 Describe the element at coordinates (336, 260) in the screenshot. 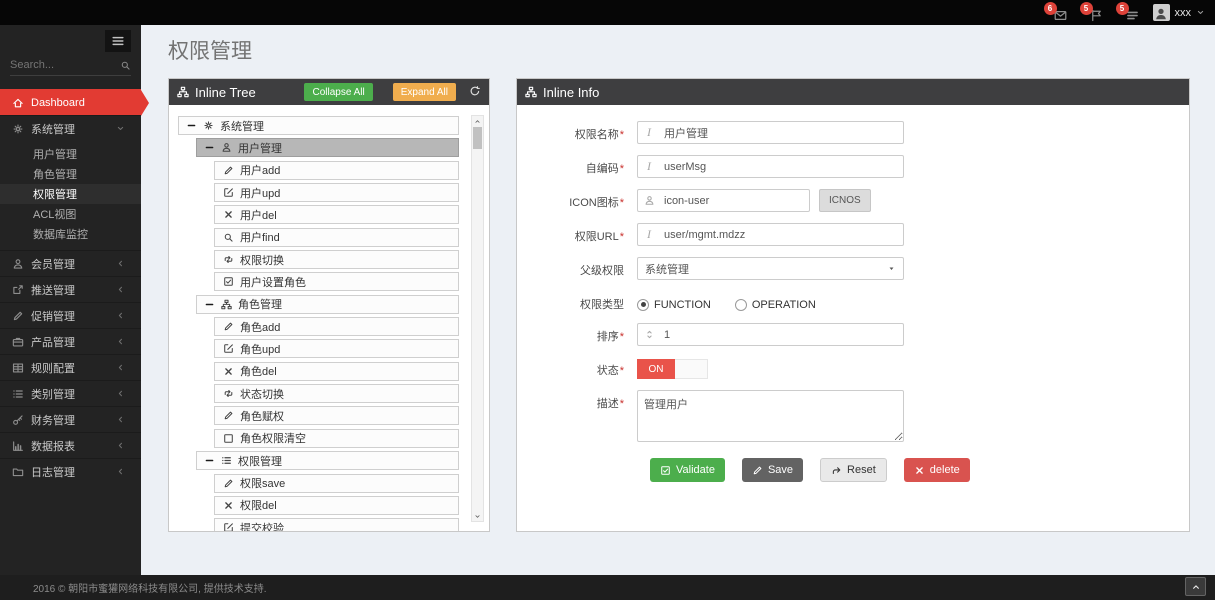

I see `tree-node: 权限切换` at that location.